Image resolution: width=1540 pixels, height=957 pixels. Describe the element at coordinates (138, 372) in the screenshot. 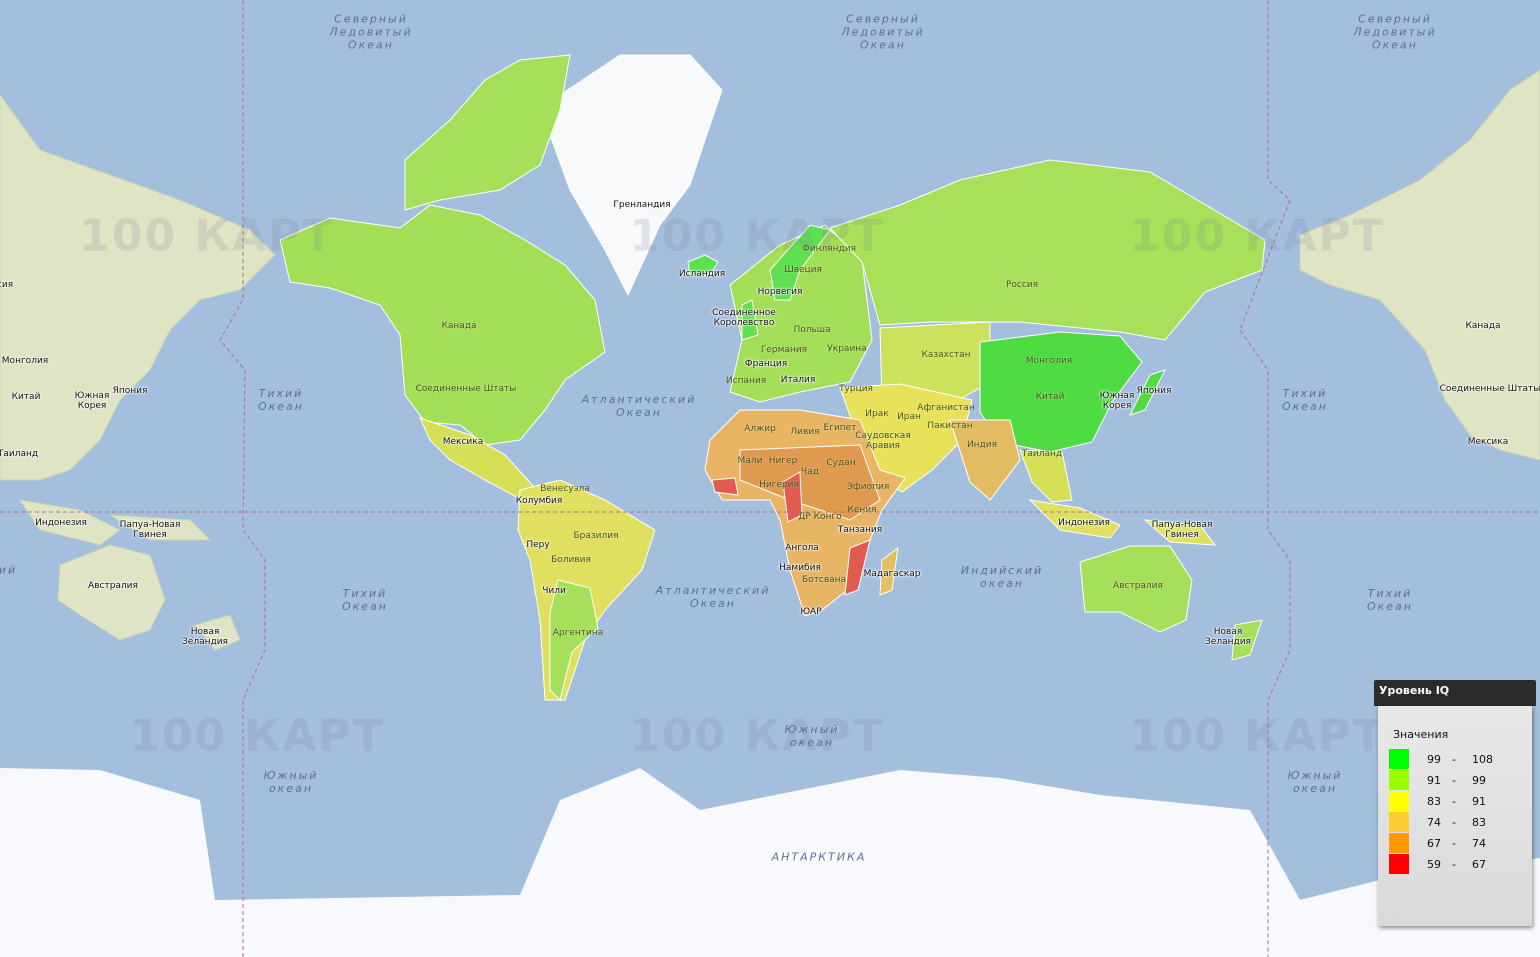

I see `natural-land-left` at that location.